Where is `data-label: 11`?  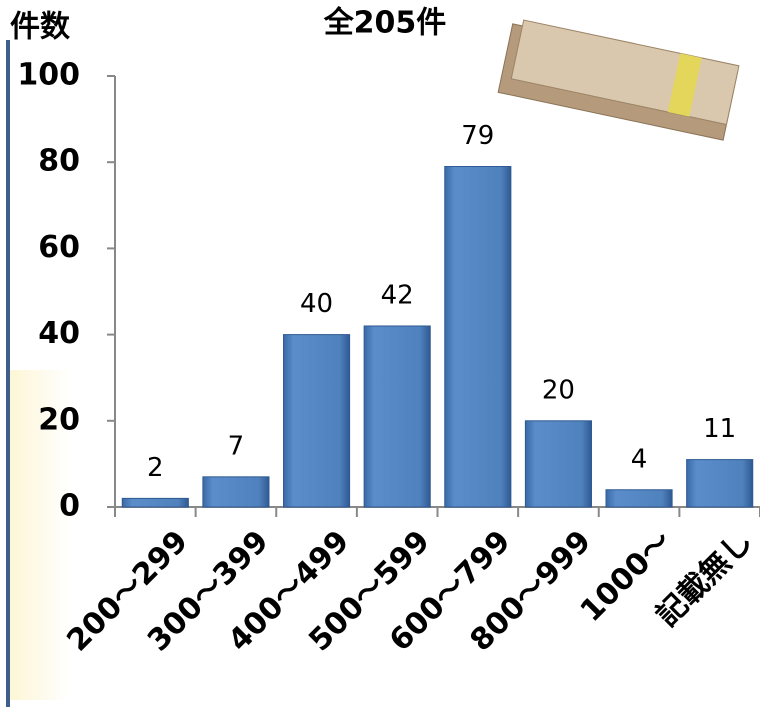 data-label: 11 is located at coordinates (719, 429).